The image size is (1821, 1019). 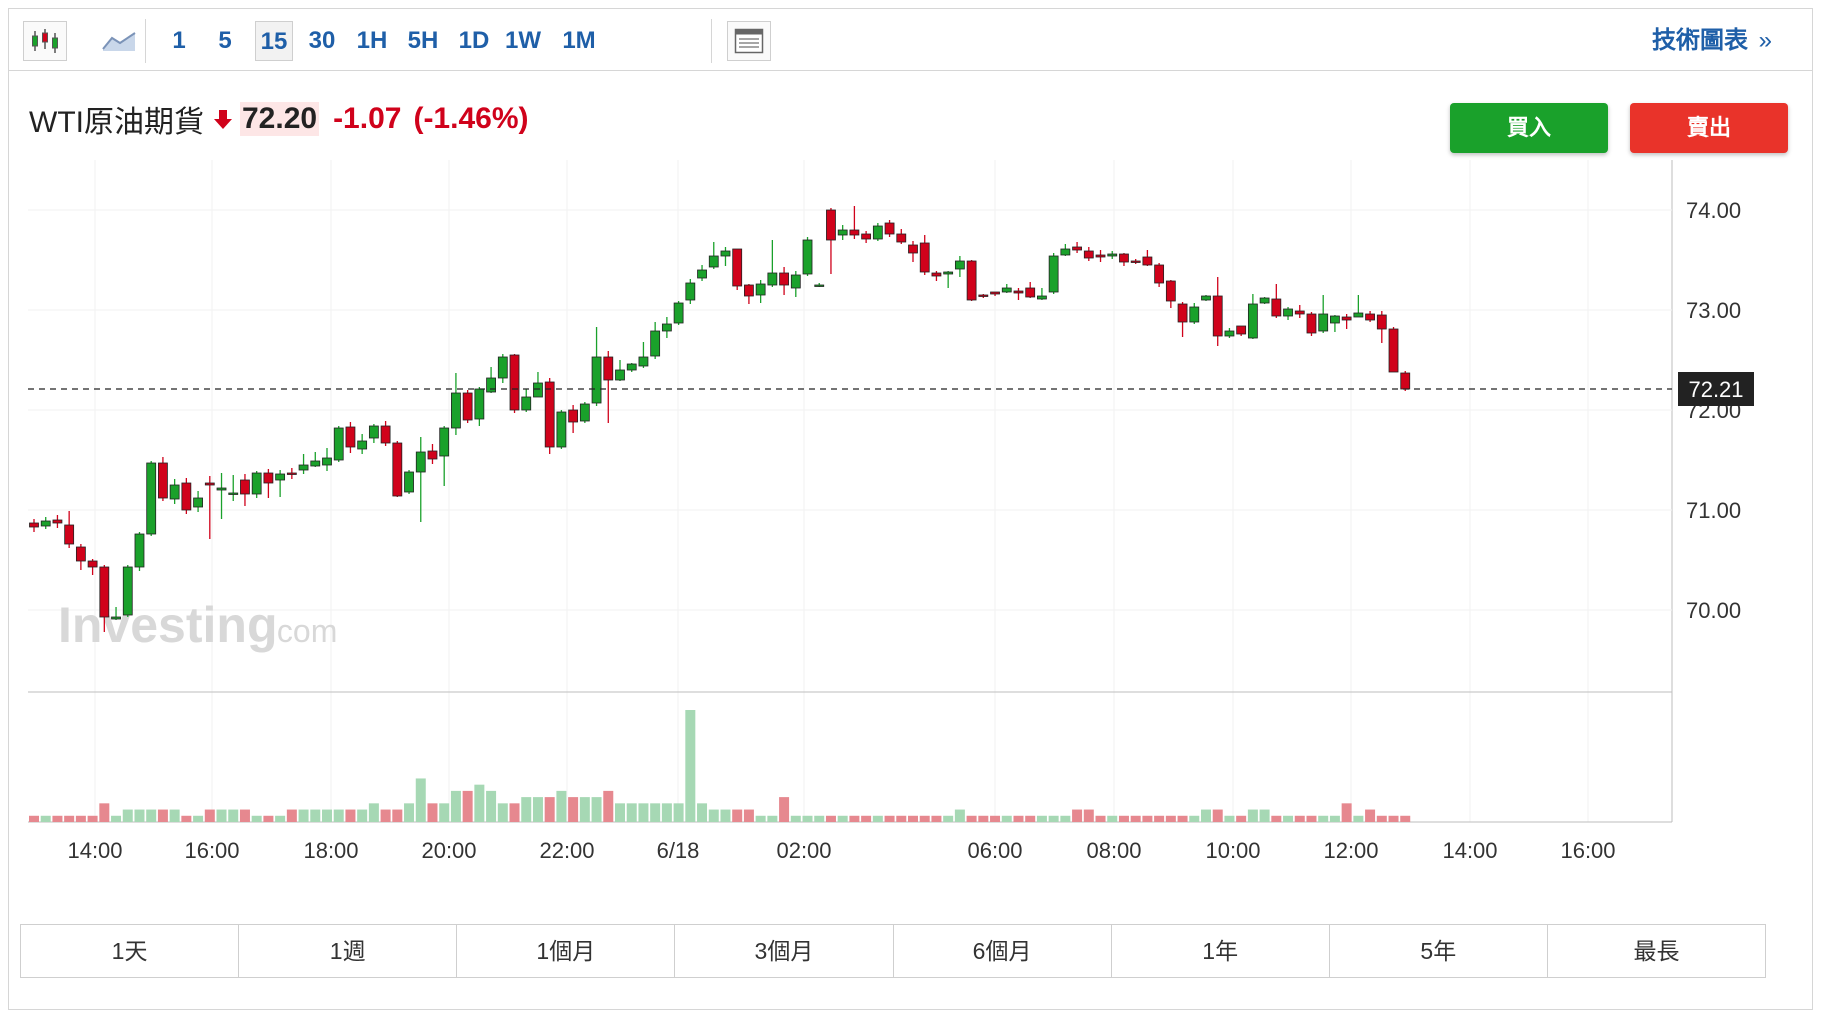 What do you see at coordinates (211, 850) in the screenshot?
I see `x-tick-label: 16:00` at bounding box center [211, 850].